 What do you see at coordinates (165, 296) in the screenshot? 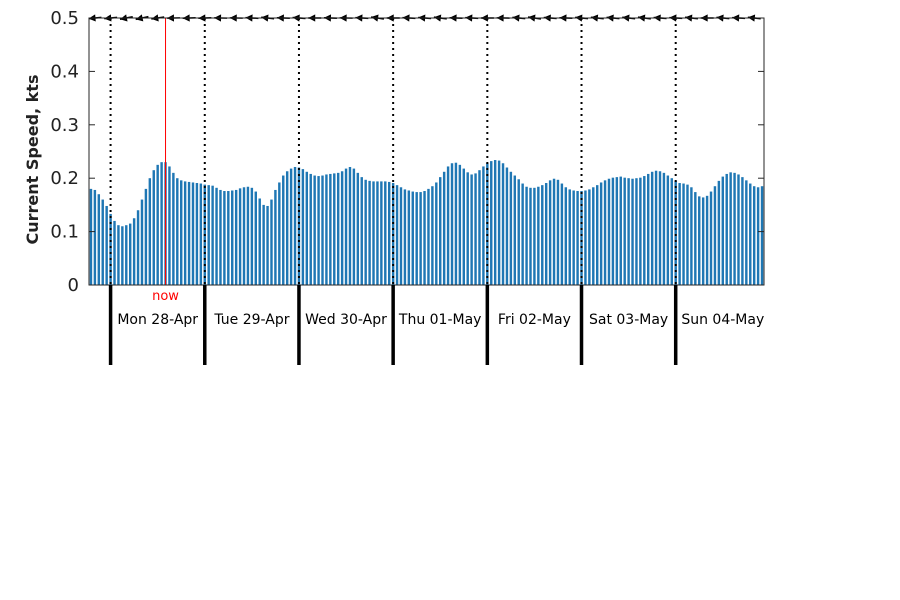
I see `now-label: now` at bounding box center [165, 296].